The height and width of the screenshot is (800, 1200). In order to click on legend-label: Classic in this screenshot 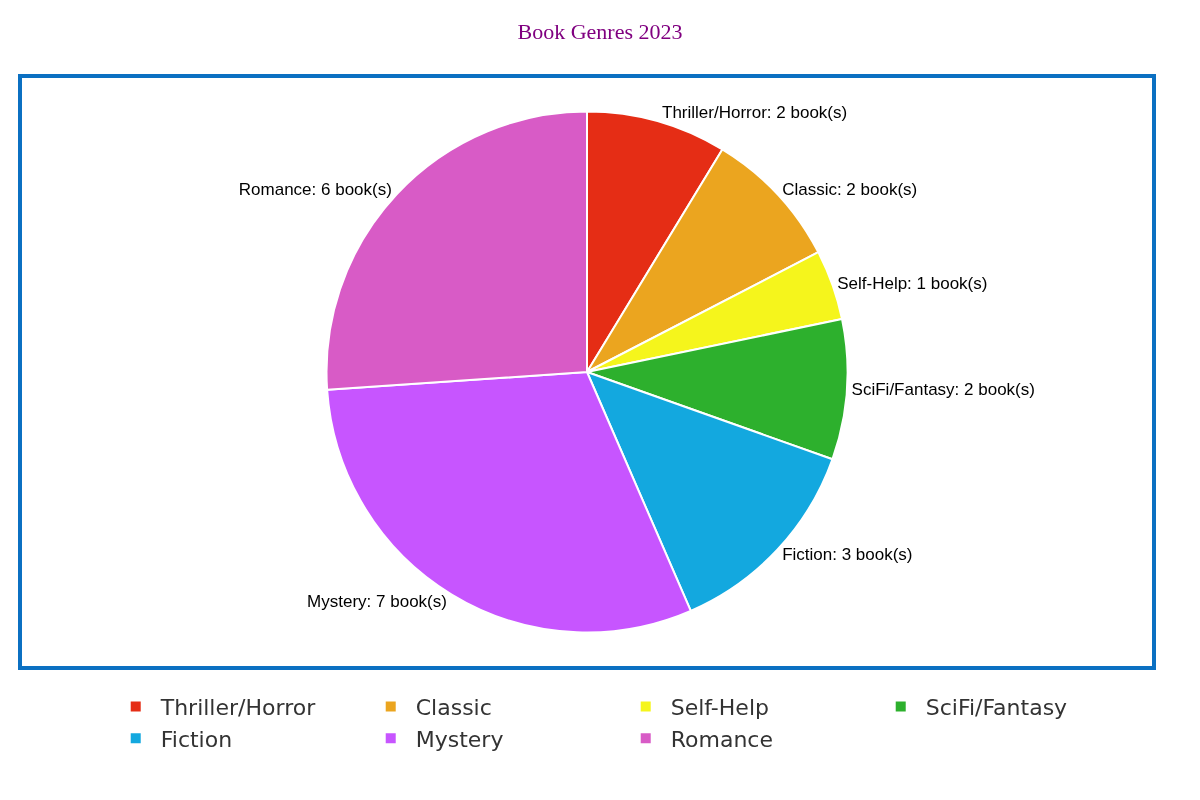, I will do `click(453, 708)`.